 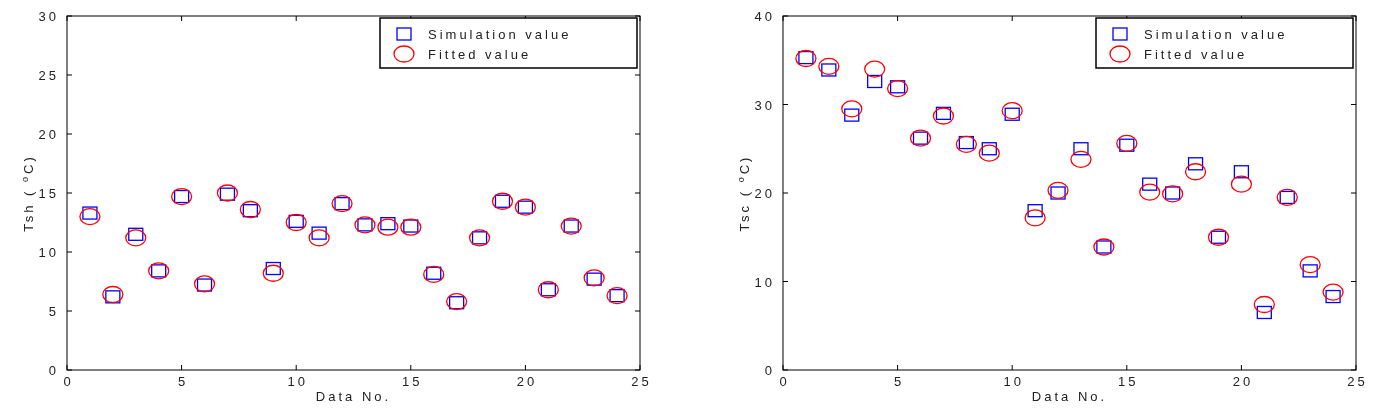 What do you see at coordinates (48, 193) in the screenshot?
I see `y-tick-label: 15` at bounding box center [48, 193].